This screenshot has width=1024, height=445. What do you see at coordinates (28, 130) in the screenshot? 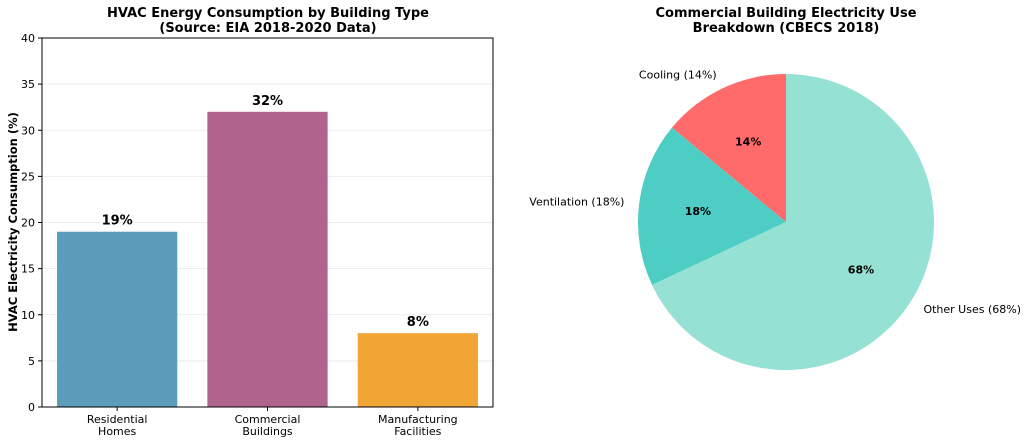
I see `bar-y-tick-label: 30` at bounding box center [28, 130].